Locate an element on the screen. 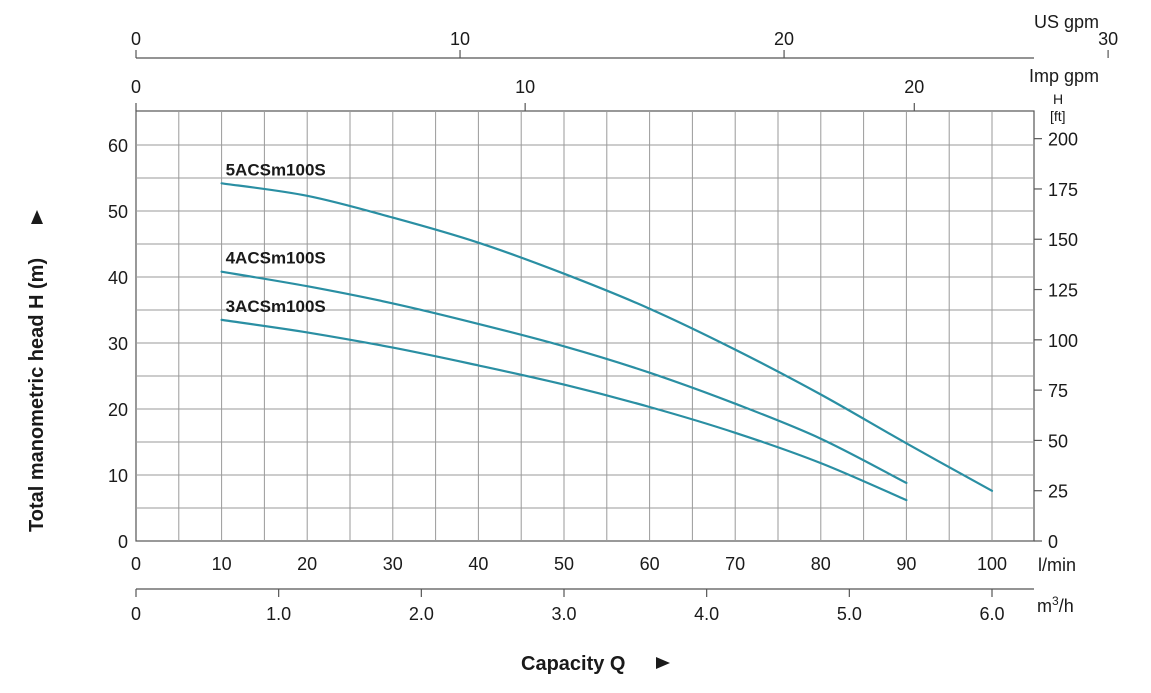 This screenshot has width=1151, height=693. ft-tick-label: 25 is located at coordinates (1058, 492).